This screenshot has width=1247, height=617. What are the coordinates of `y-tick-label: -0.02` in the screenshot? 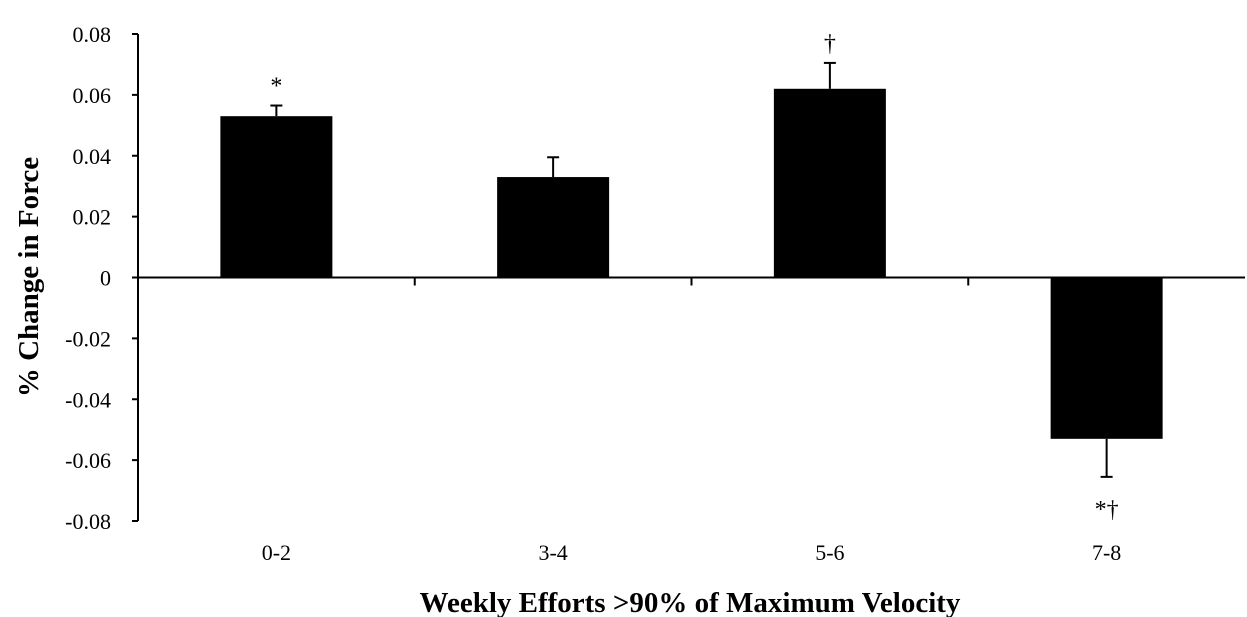 It's located at (88, 338).